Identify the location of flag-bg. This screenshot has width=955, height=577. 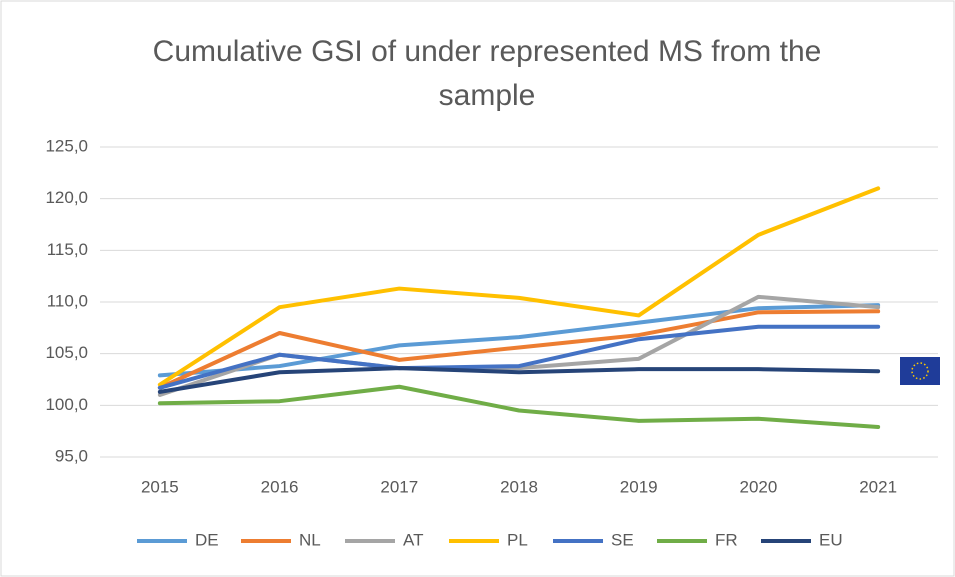
(920, 371).